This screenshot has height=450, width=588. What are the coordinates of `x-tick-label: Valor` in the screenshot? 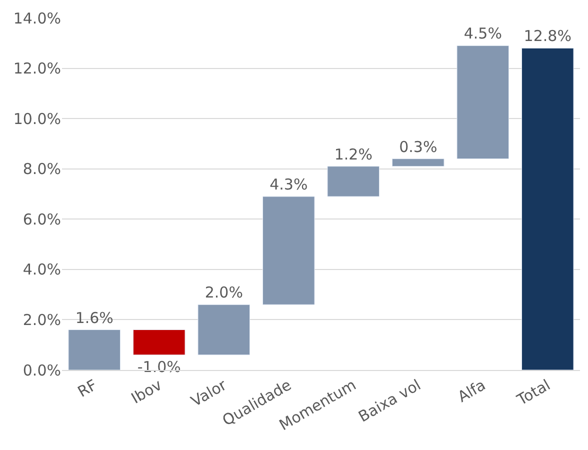 It's located at (209, 392).